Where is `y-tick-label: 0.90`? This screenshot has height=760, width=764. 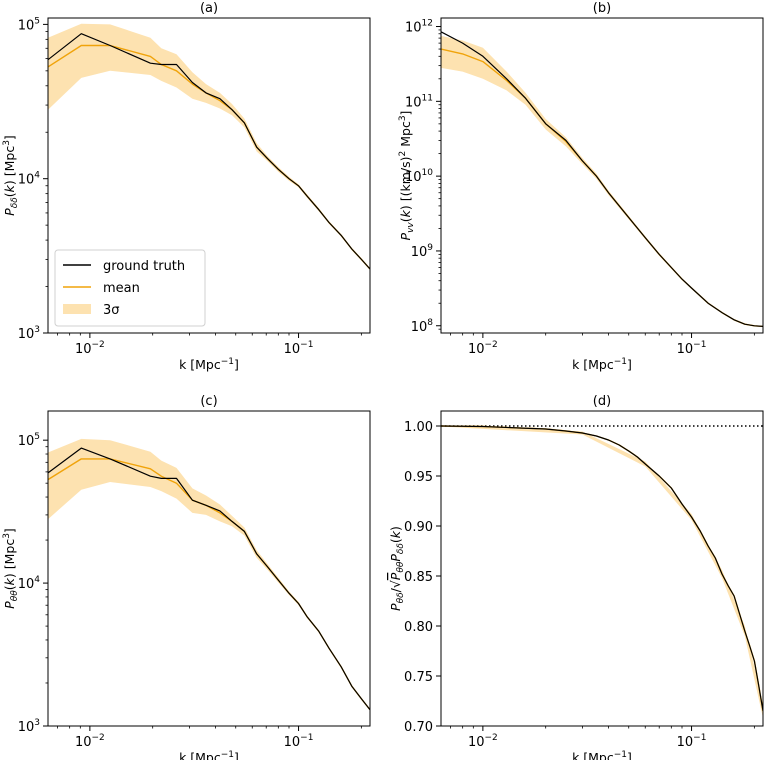 y-tick-label: 0.90 is located at coordinates (418, 527).